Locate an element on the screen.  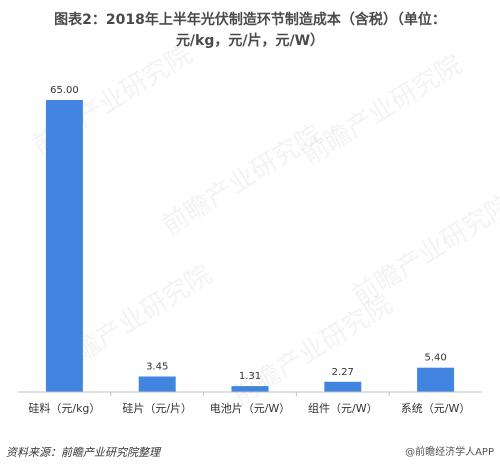
credit-label: @前瞻经济学人APP is located at coordinates (449, 452).